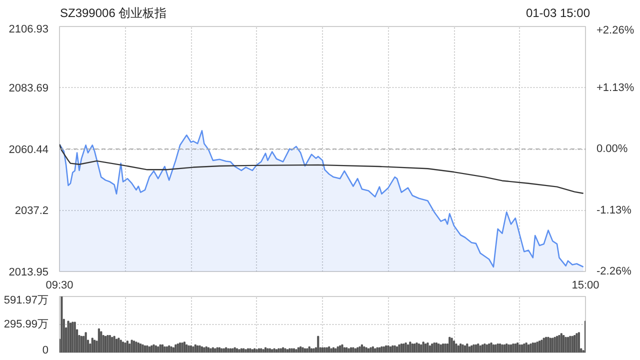 The width and height of the screenshot is (640, 360). Describe the element at coordinates (612, 149) in the screenshot. I see `y2-tick-label: 0.00%` at that location.